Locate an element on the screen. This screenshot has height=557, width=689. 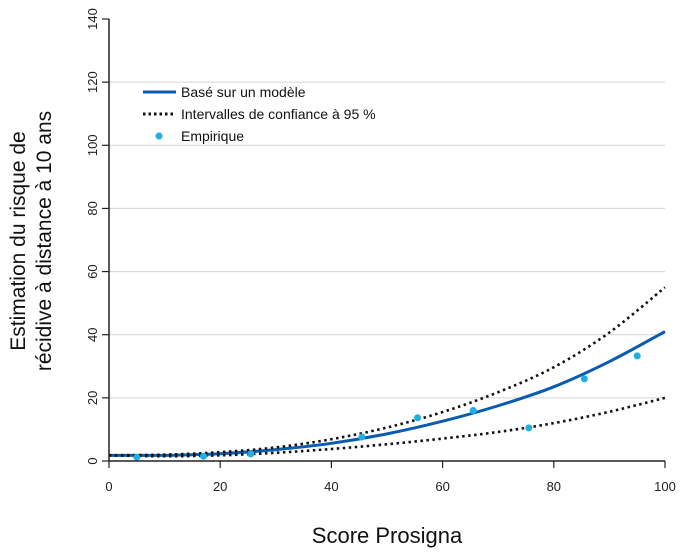
y-tick-label-60: 60 is located at coordinates (92, 271).